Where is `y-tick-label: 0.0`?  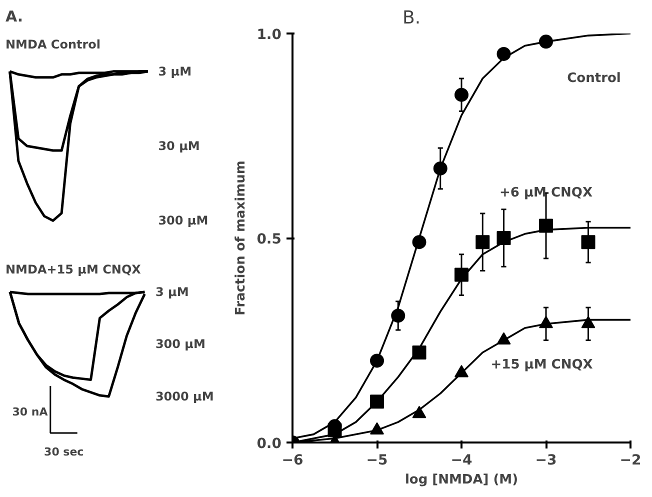 y-tick-label: 0.0 is located at coordinates (269, 444).